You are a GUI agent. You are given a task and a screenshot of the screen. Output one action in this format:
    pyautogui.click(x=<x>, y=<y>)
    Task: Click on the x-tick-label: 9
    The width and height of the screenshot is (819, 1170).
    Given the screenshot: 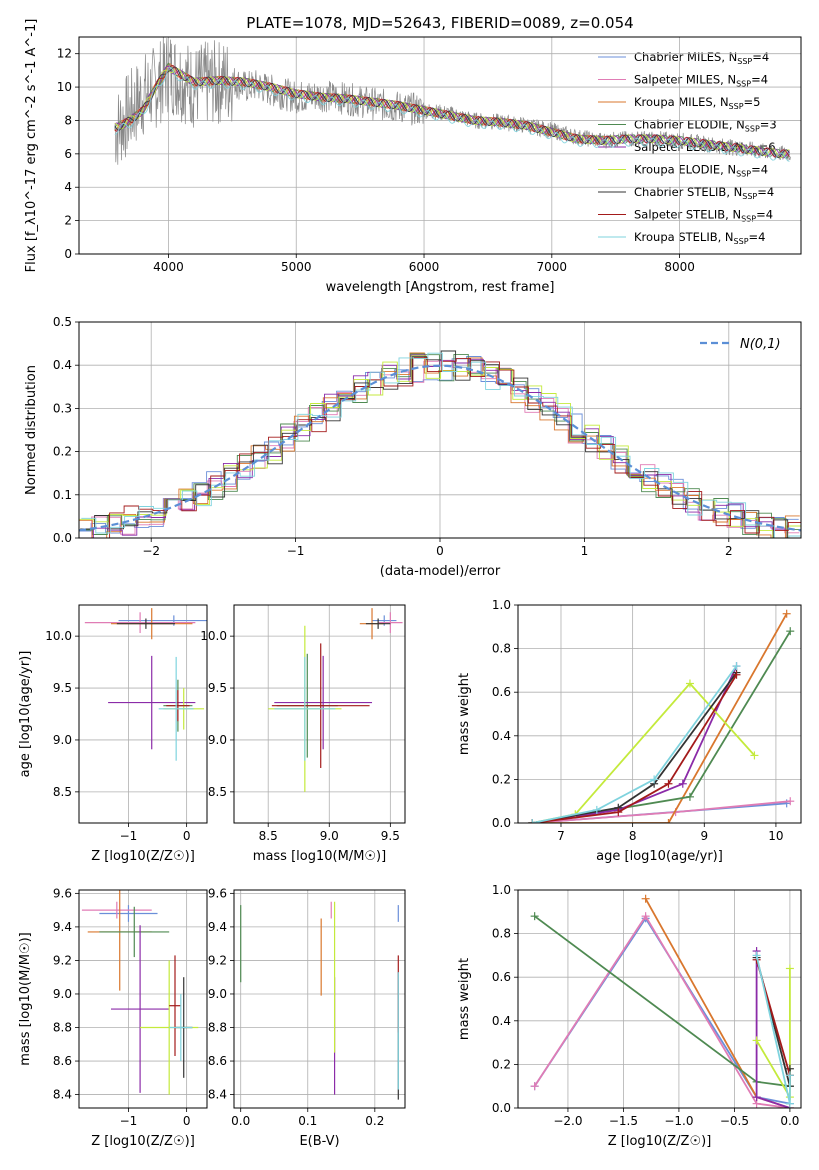 What is the action you would take?
    pyautogui.click(x=704, y=836)
    